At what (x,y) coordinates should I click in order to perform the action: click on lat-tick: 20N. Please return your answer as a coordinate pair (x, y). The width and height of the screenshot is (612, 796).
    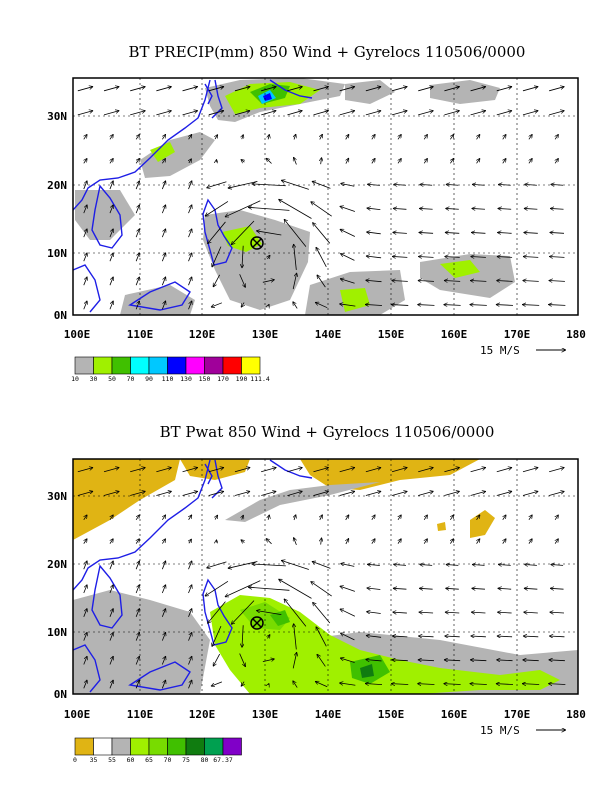
    Looking at the image, I should click on (57, 564).